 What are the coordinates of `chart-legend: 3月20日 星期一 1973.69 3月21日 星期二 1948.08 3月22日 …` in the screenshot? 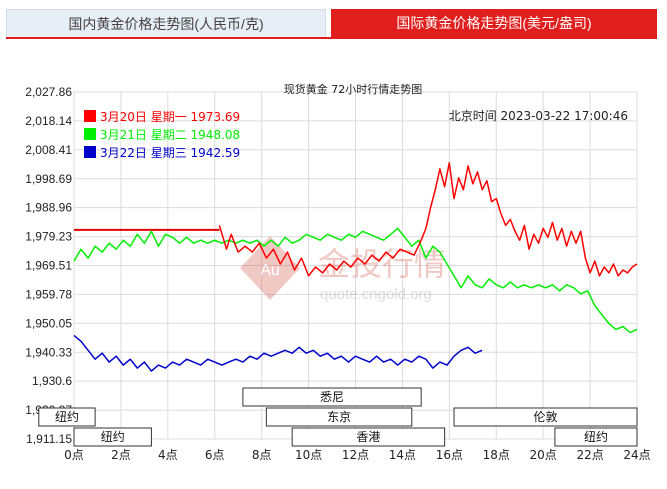 It's located at (162, 135).